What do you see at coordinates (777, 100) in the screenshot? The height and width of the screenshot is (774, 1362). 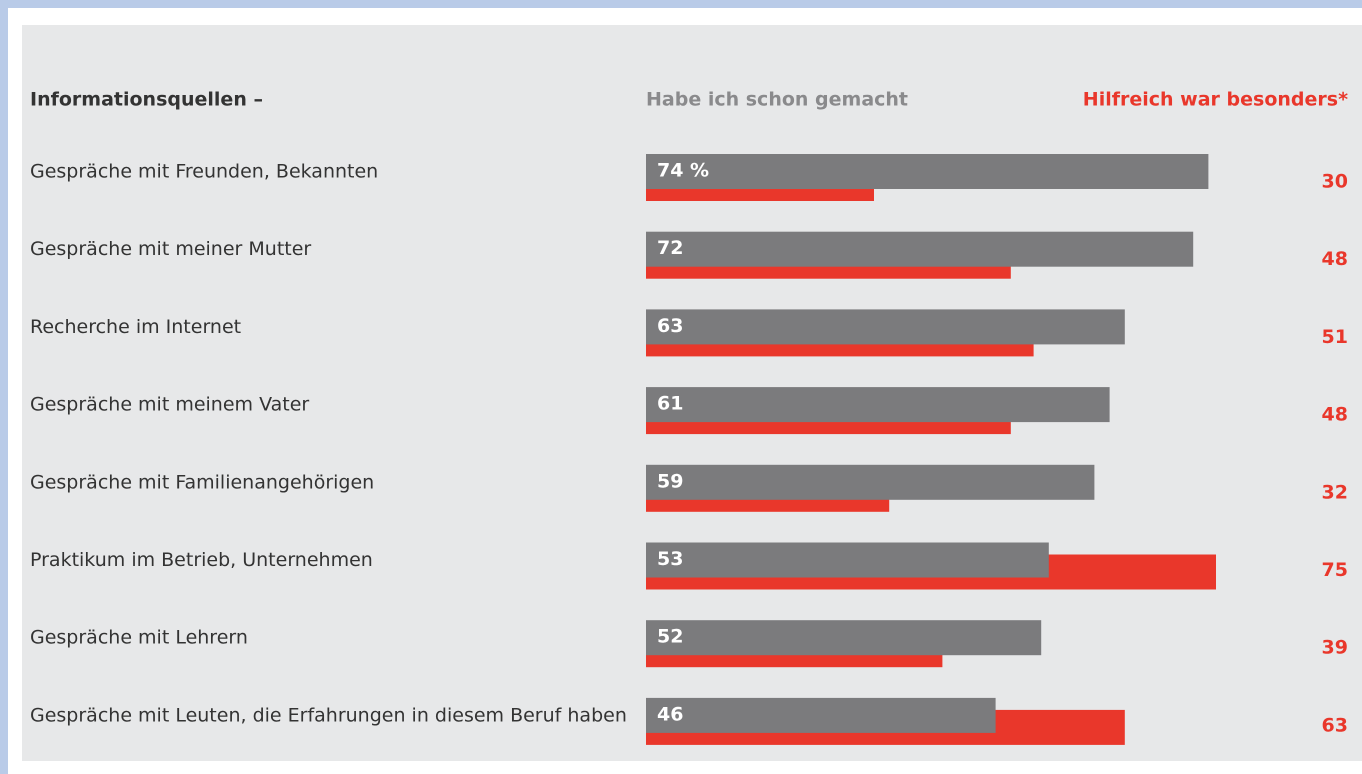 I see `series-header: Habe ich schon gemacht` at bounding box center [777, 100].